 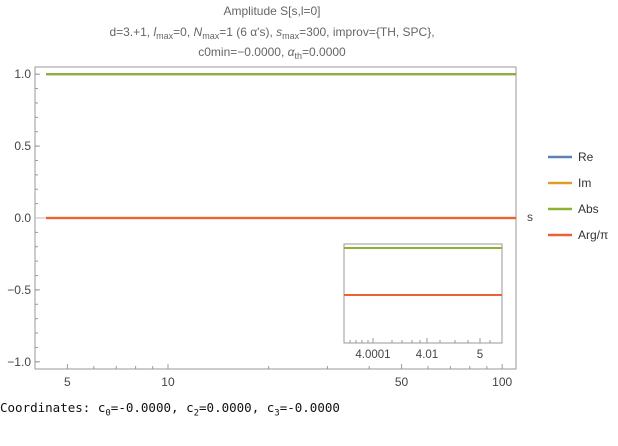 I want to click on c3-value: =-0.0000, so click(x=309, y=407).